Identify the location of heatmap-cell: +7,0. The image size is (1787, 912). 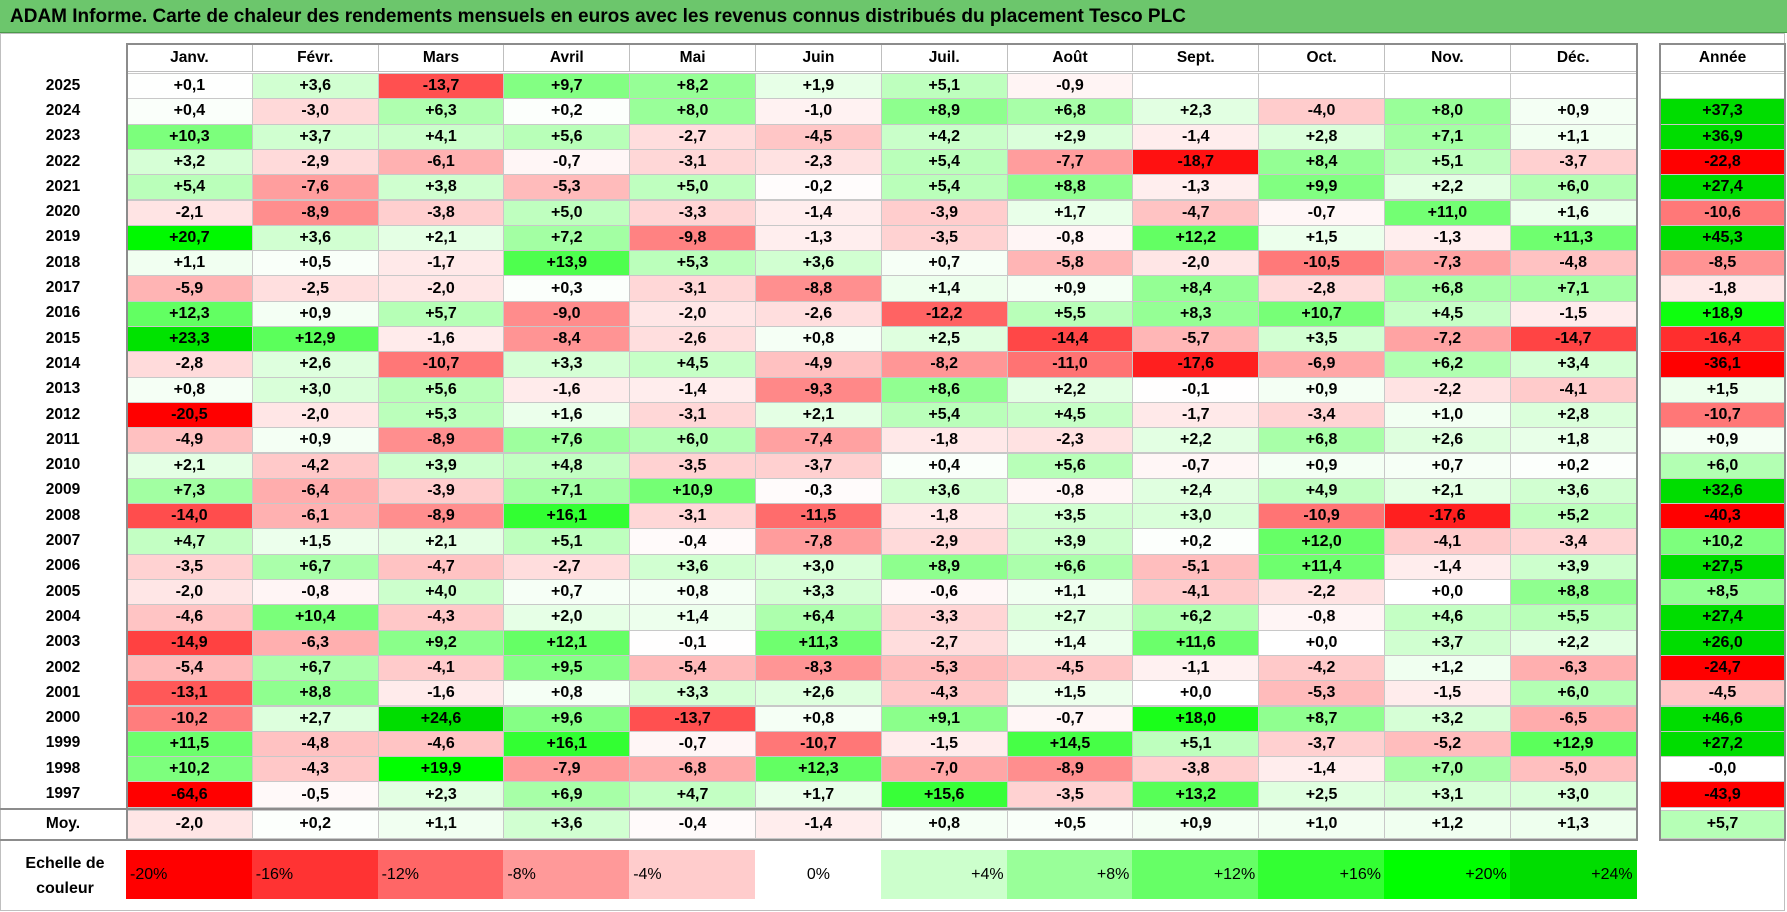
(1447, 769).